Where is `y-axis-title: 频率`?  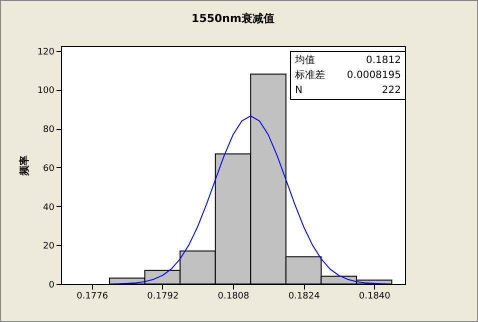
y-axis-title: 频率 is located at coordinates (24, 166).